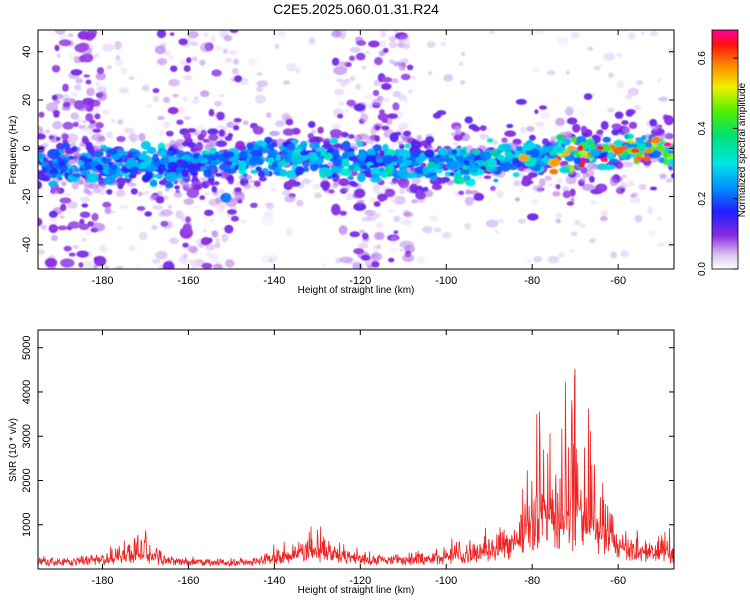 This screenshot has width=750, height=600. What do you see at coordinates (27, 480) in the screenshot?
I see `y-tick-label: 2000` at bounding box center [27, 480].